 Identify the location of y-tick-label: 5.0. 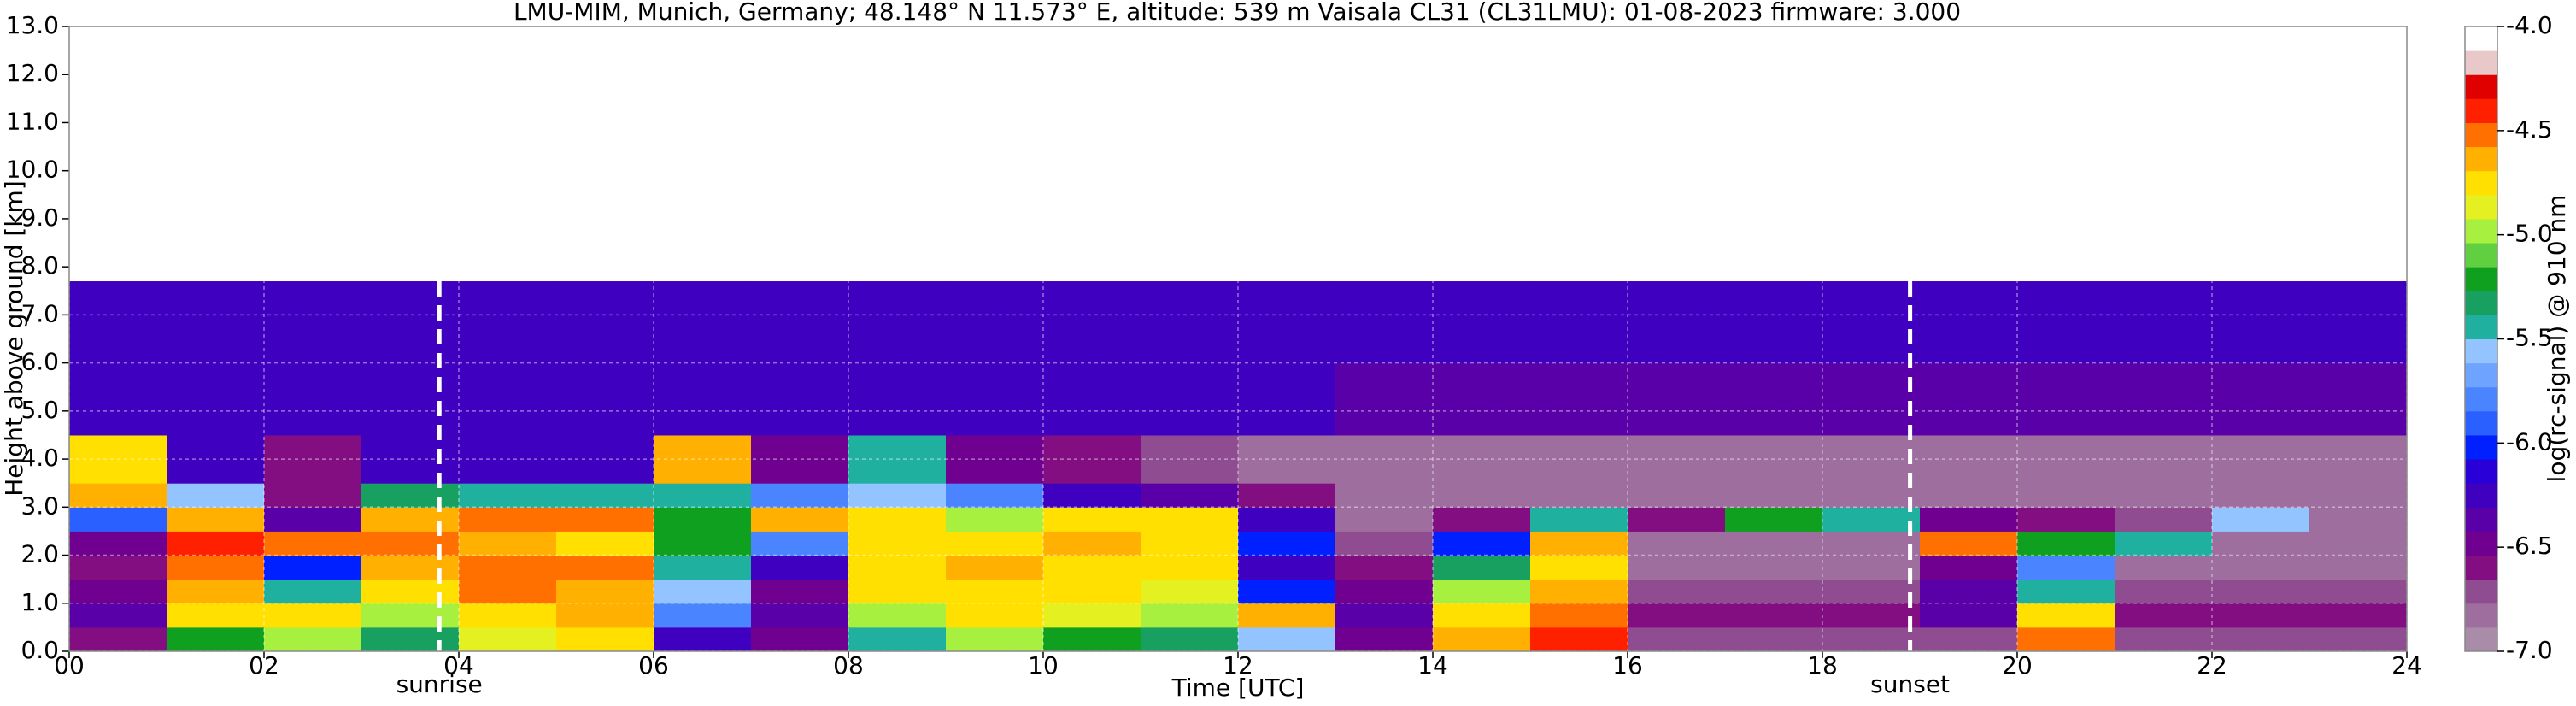
(40, 410).